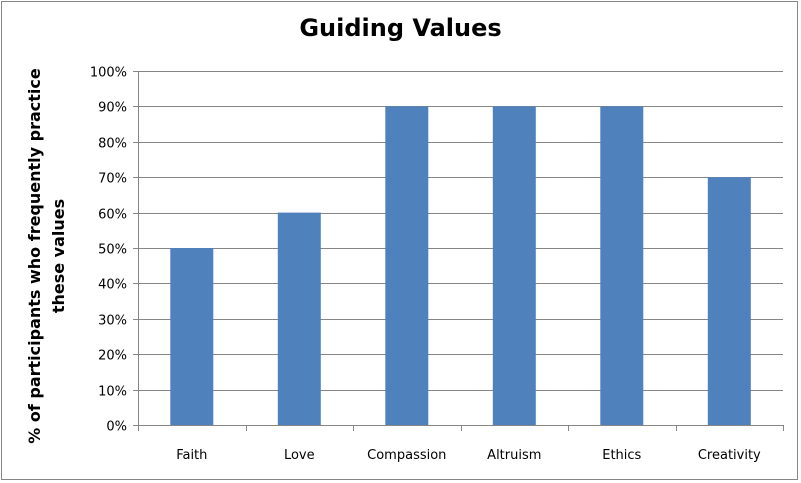 This screenshot has height=483, width=801. I want to click on y-tick-label: 100%, so click(108, 73).